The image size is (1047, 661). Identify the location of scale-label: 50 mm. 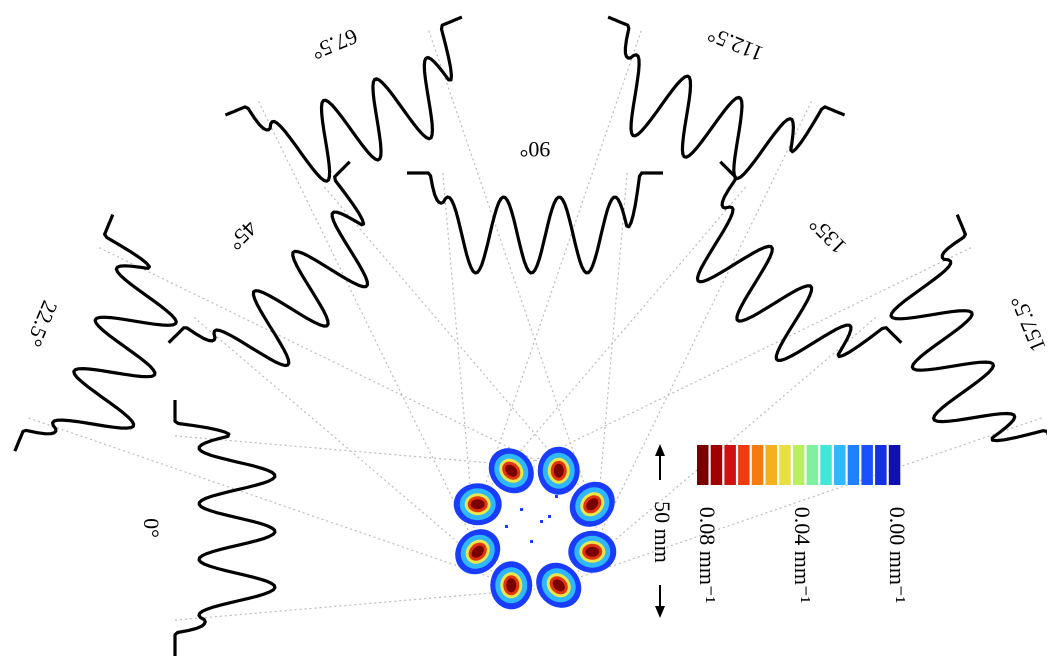
(662, 532).